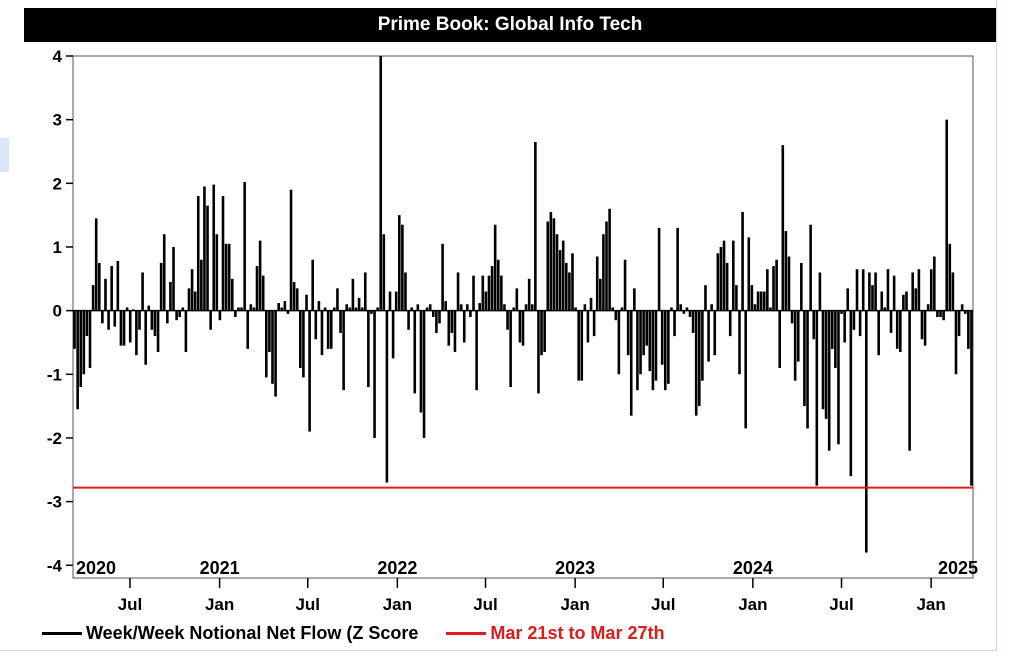 This screenshot has height=669, width=1024. Describe the element at coordinates (841, 604) in the screenshot. I see `x-tick-label: Jul` at that location.